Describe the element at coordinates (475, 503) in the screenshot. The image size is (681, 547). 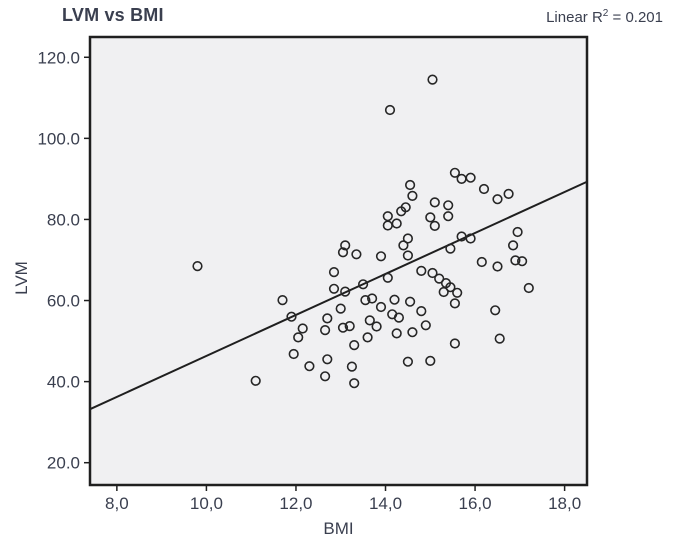
I see `x-tick-label: 16,0` at that location.